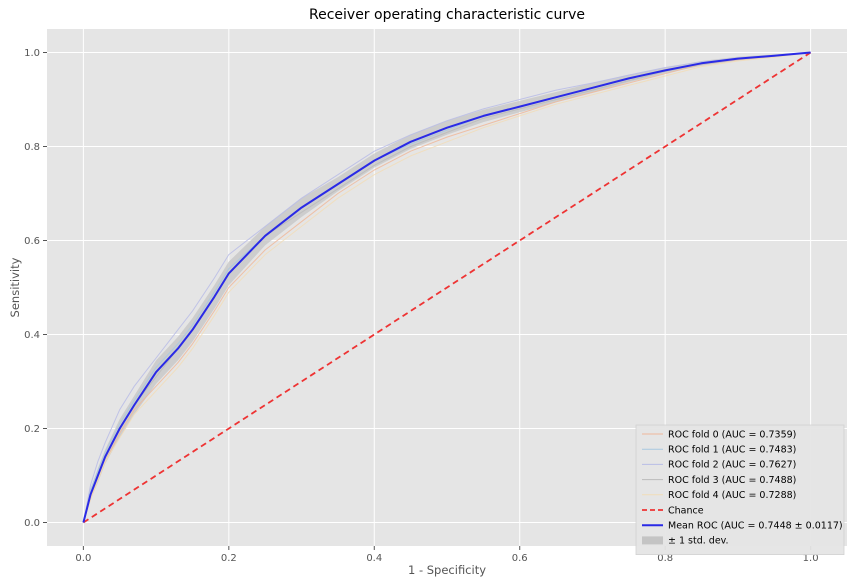 This screenshot has height=580, width=848. Describe the element at coordinates (447, 15) in the screenshot. I see `chart-title: Receiver operating characteristic curve` at that location.